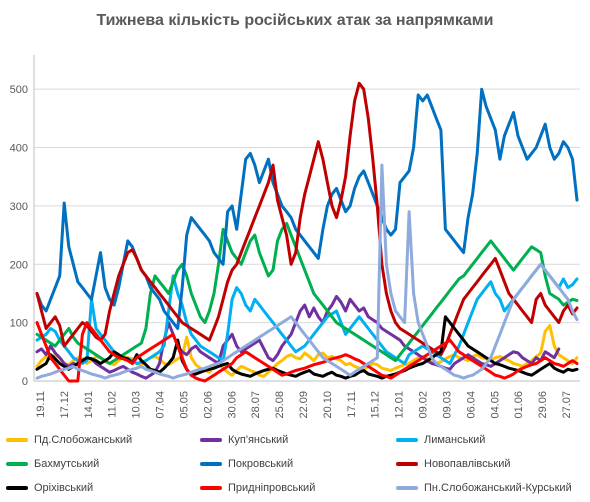 The width and height of the screenshot is (590, 502). Describe the element at coordinates (498, 488) in the screenshot. I see `legend-label: Пн.Слобожанський-Курський` at that location.